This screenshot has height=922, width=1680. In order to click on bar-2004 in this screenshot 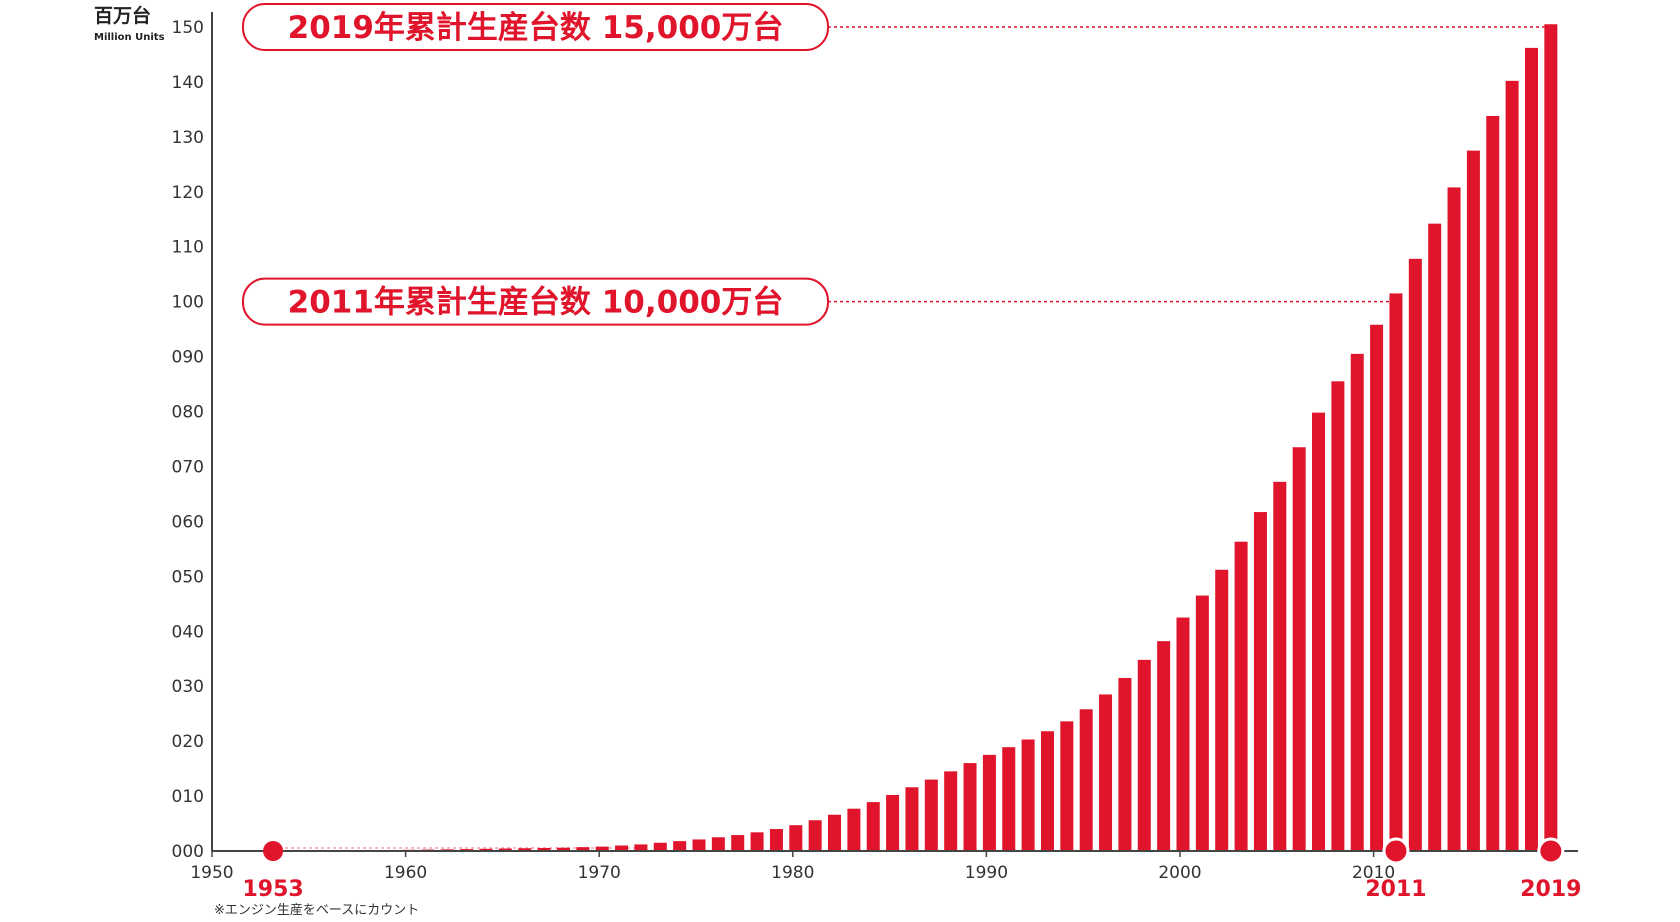, I will do `click(1260, 681)`.